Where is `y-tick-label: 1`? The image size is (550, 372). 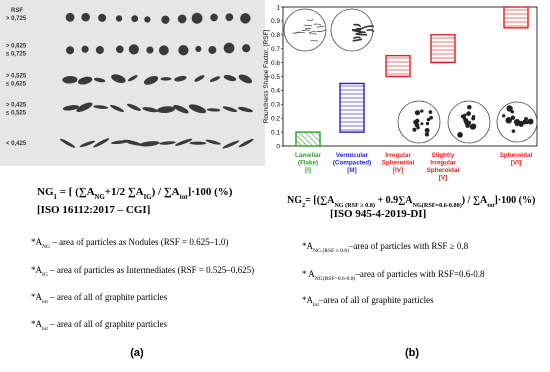 y-tick-label: 1 is located at coordinates (278, 7).